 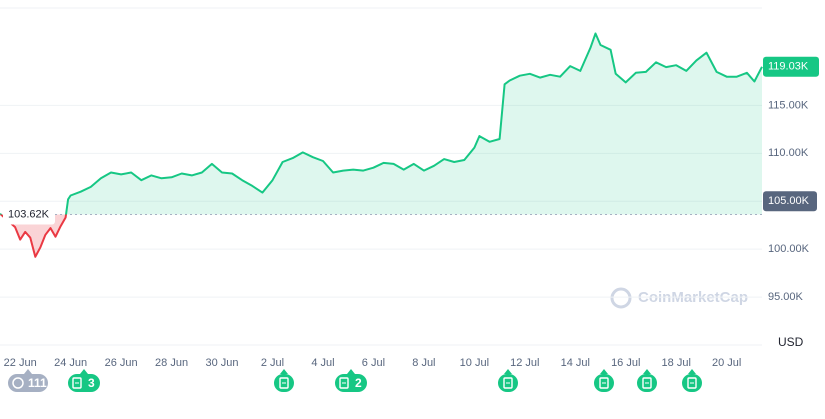 I want to click on x-tick-label: 12 Jul, so click(x=524, y=363).